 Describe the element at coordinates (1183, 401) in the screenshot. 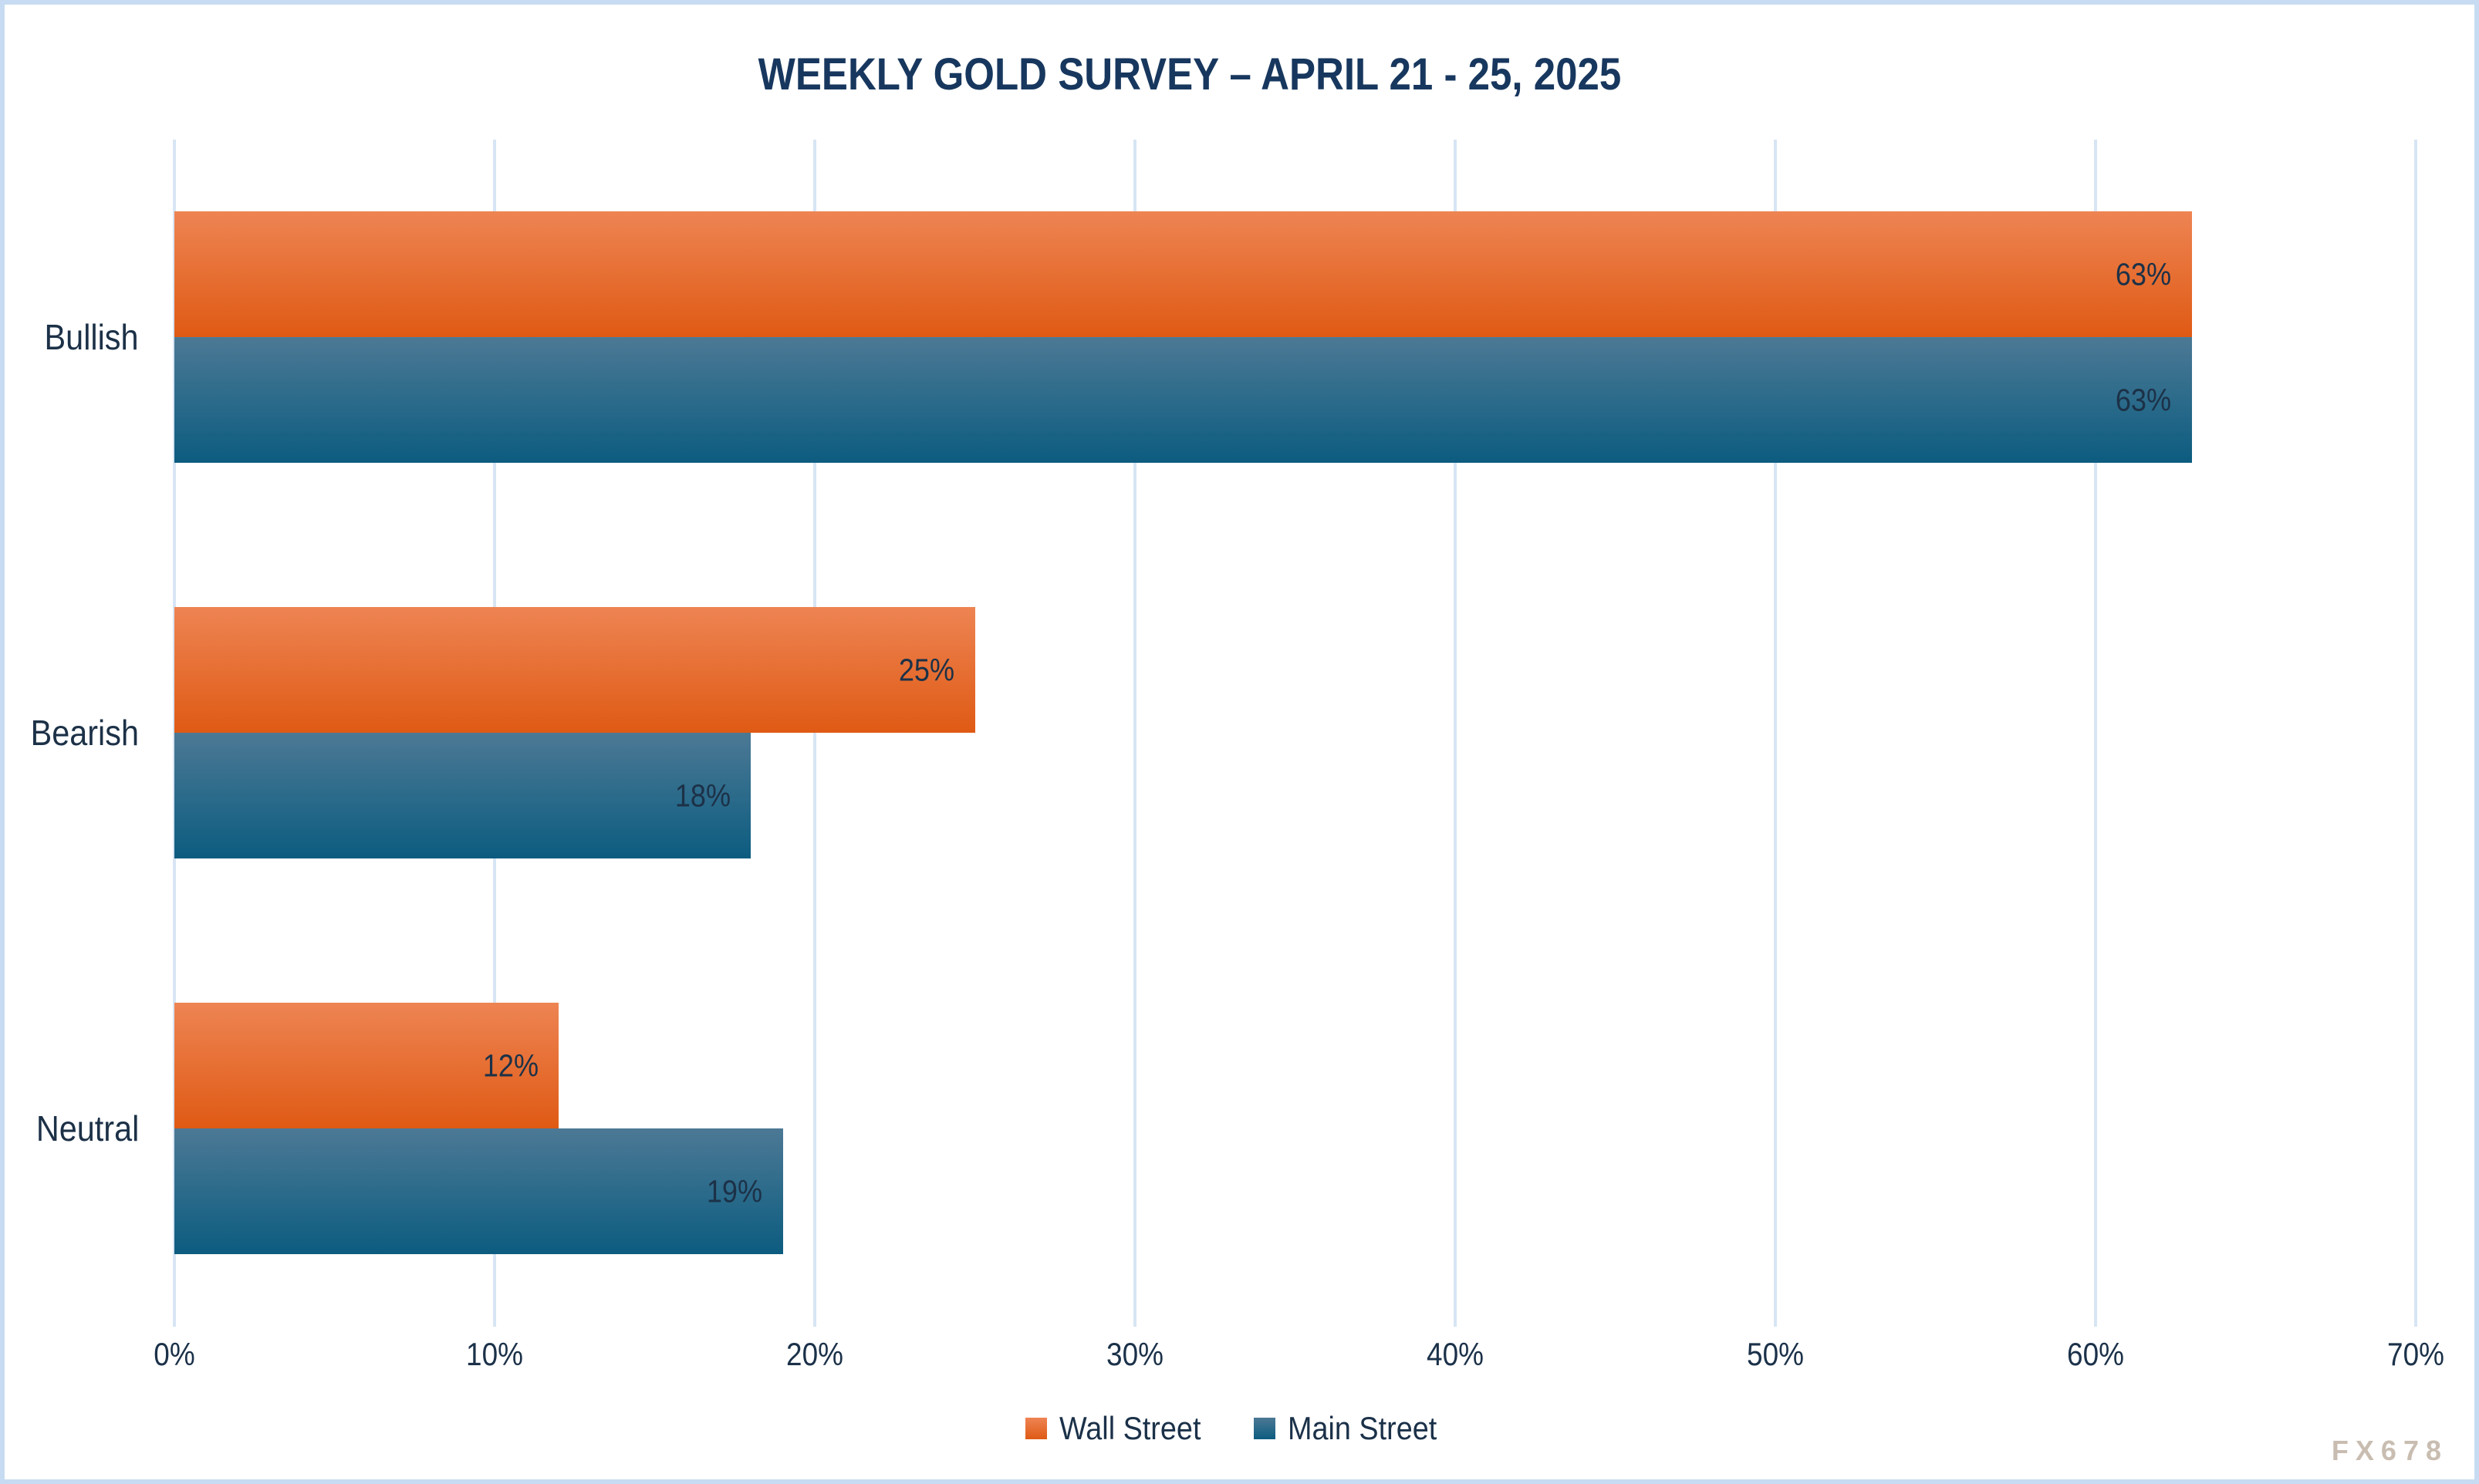

I see `bar-main-street: 63%` at that location.